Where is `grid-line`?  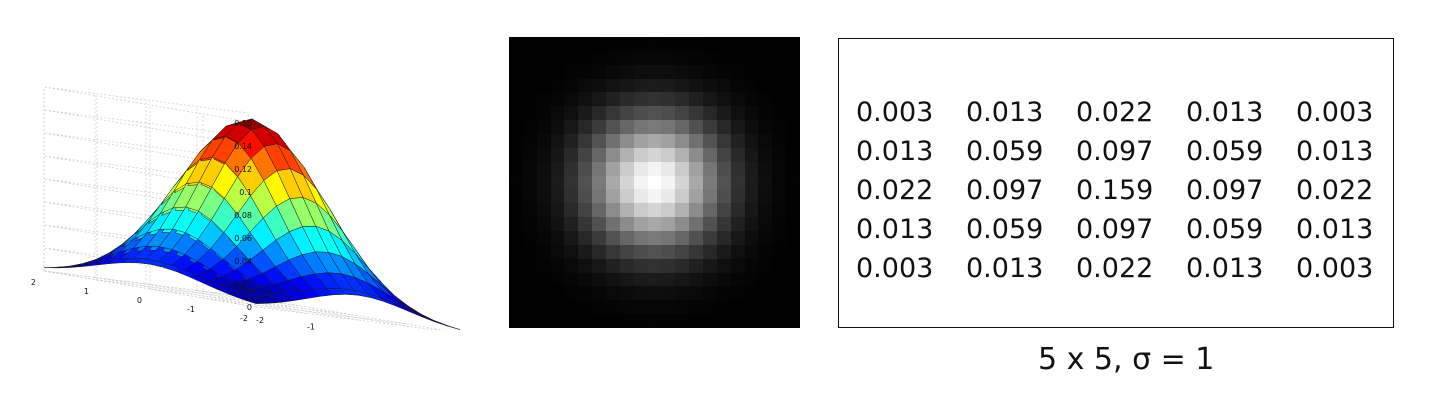
grid-line is located at coordinates (150, 128).